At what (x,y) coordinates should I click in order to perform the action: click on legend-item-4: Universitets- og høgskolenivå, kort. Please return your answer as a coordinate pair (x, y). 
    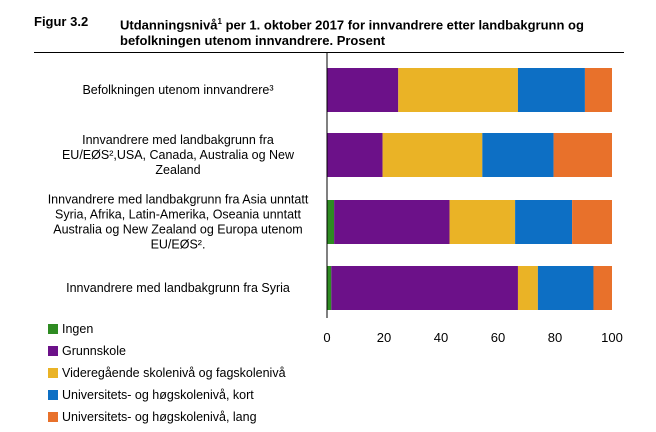
    Looking at the image, I should click on (167, 395).